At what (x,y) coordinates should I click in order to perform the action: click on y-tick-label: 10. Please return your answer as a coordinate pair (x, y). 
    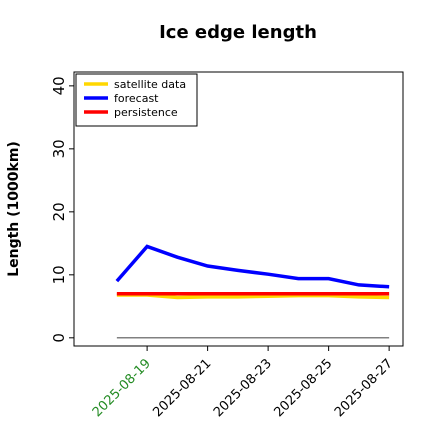
    Looking at the image, I should click on (59, 274).